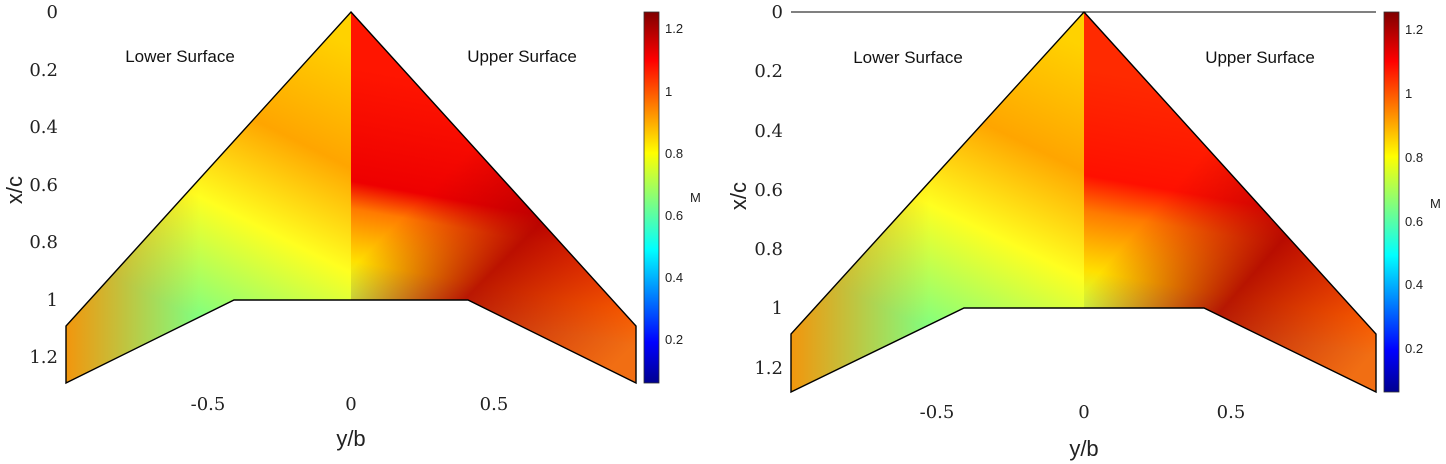 This screenshot has width=1446, height=464. I want to click on panel-2-x-ticks: -0.5 0 0.5, so click(1083, 412).